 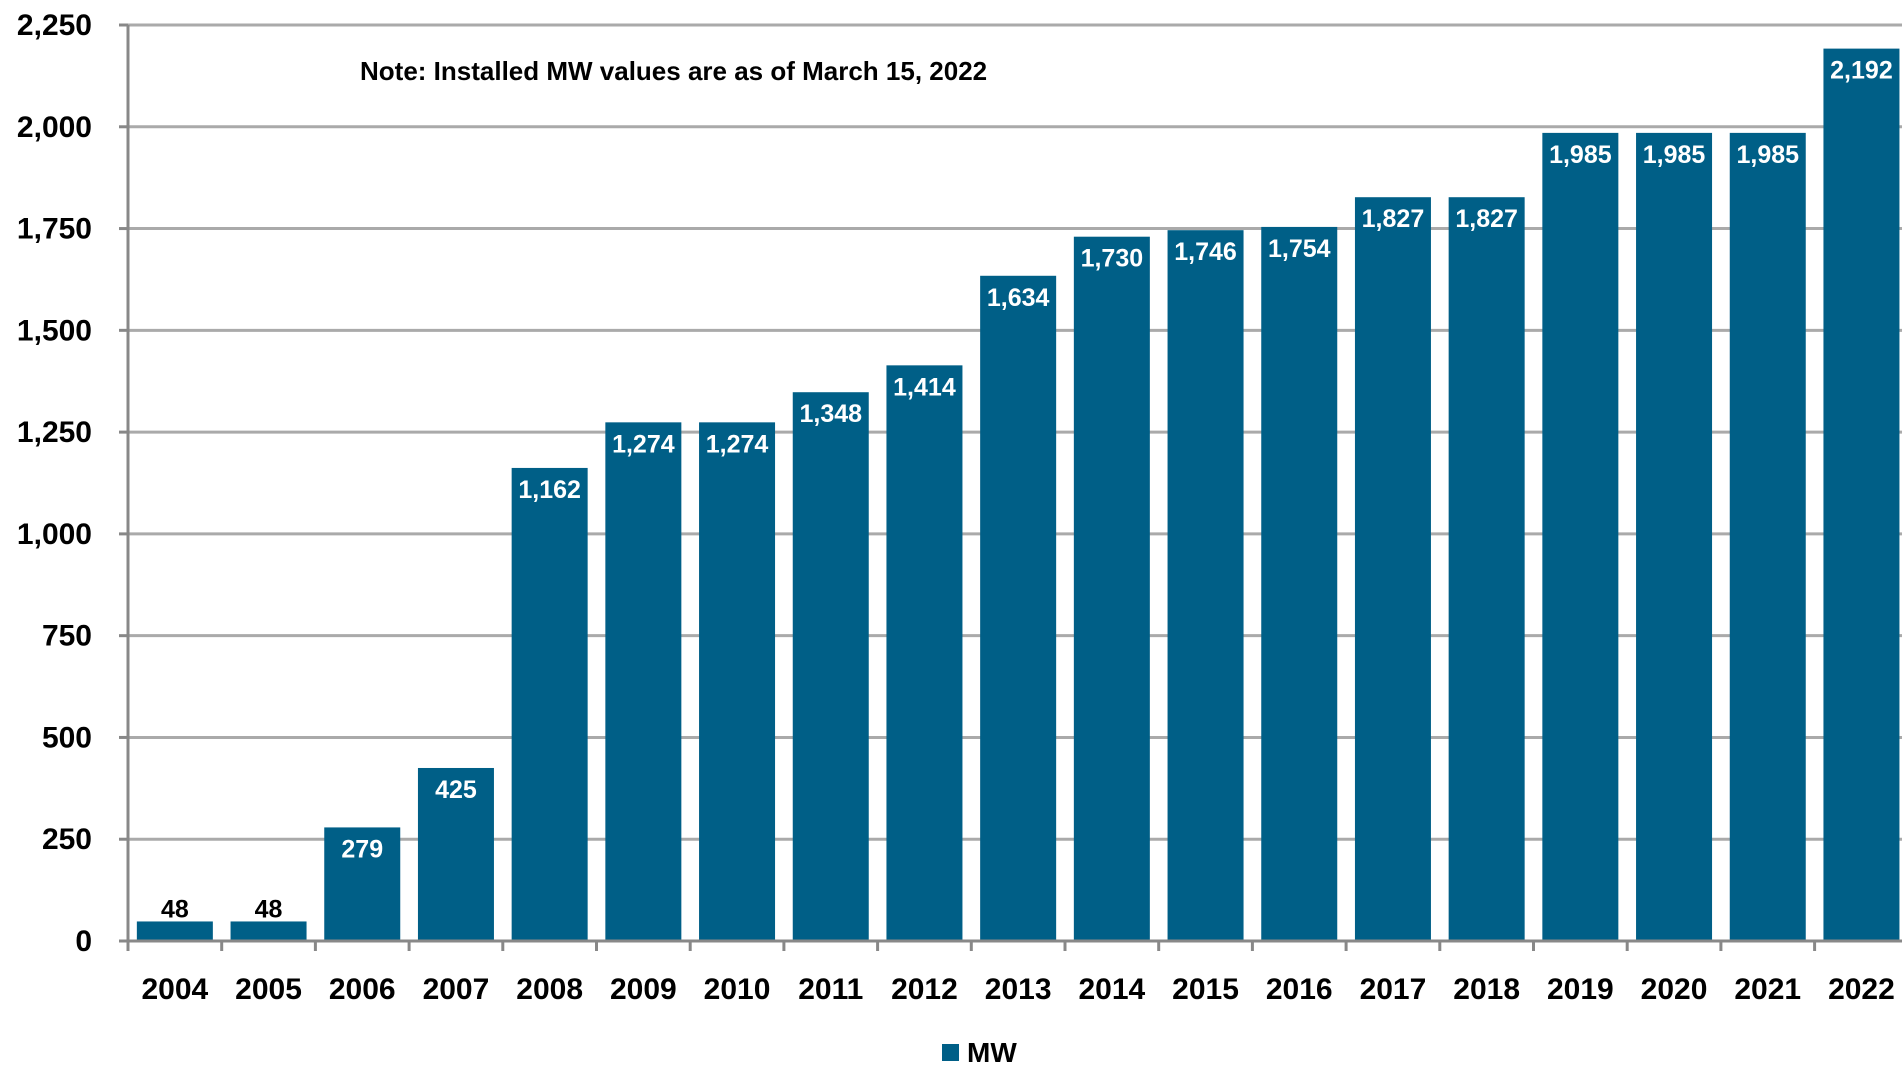 What do you see at coordinates (456, 790) in the screenshot?
I see `data-label: 425` at bounding box center [456, 790].